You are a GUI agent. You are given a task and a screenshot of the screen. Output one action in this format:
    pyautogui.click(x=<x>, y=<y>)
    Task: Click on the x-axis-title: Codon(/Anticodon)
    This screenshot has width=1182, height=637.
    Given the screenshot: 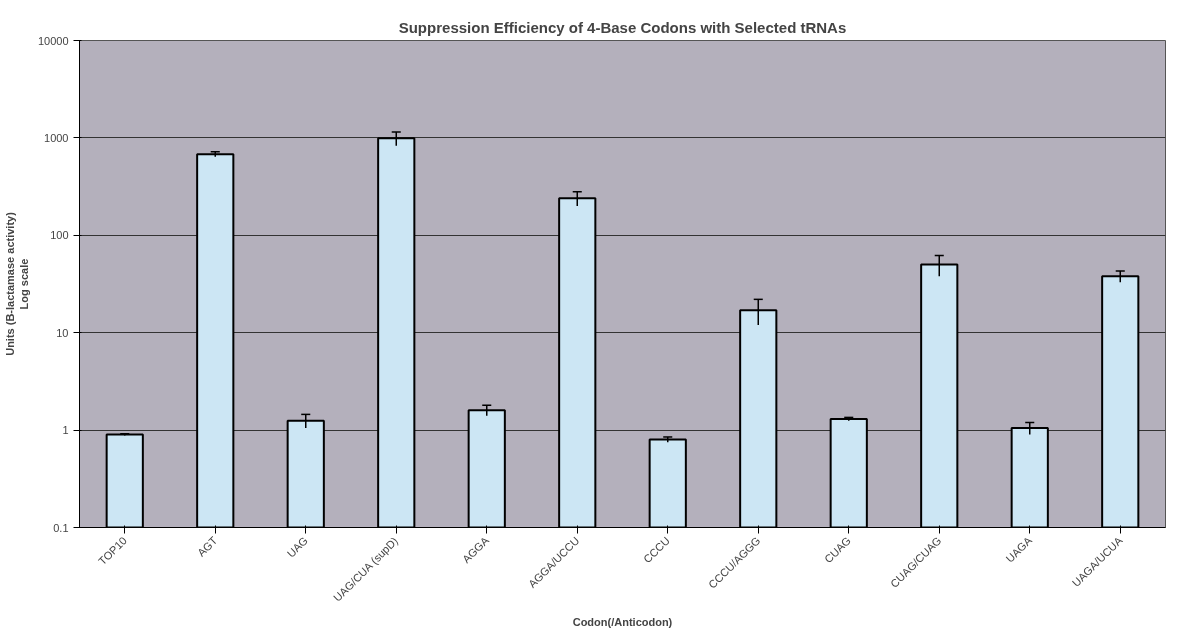 What is the action you would take?
    pyautogui.click(x=622, y=621)
    